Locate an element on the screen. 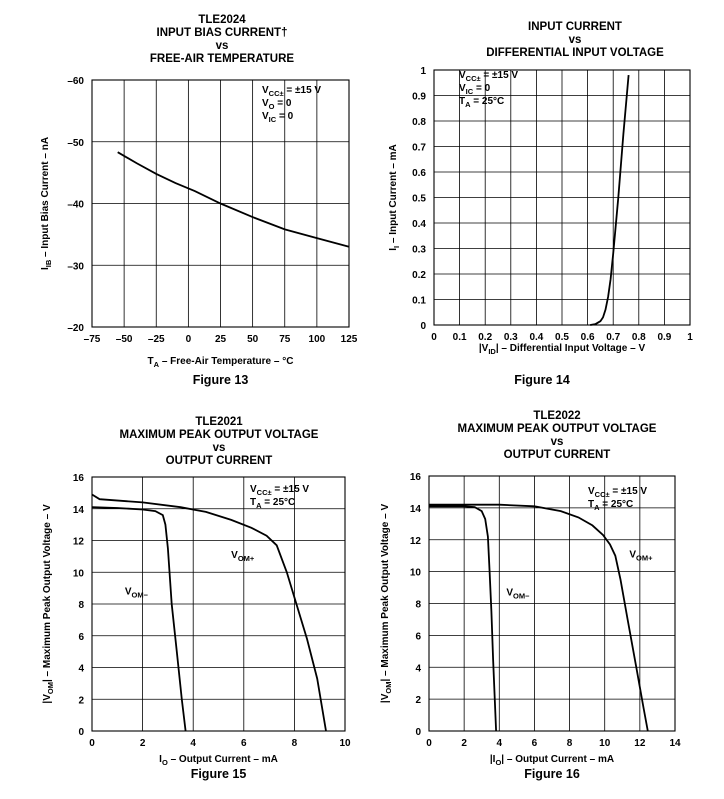 The width and height of the screenshot is (724, 799). x-tick-label: –25 is located at coordinates (156, 339).